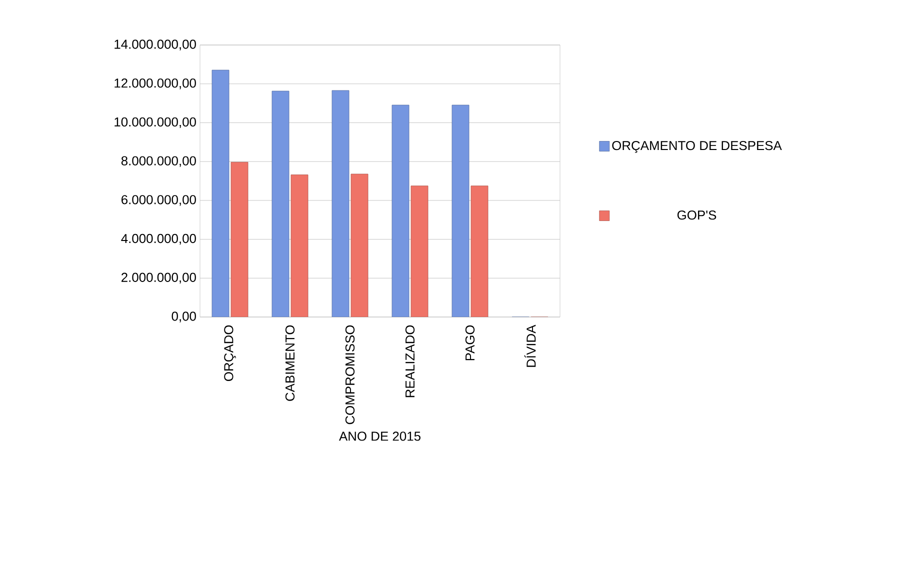 The image size is (913, 563). Describe the element at coordinates (159, 200) in the screenshot. I see `y-tick-label: 6.000.000,00` at that location.